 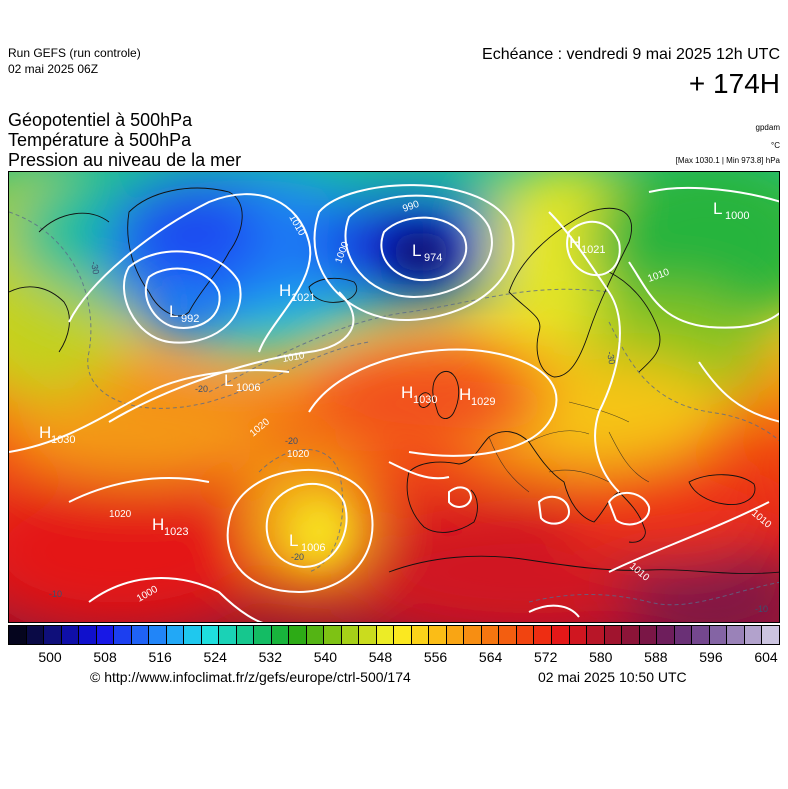 What do you see at coordinates (100, 140) in the screenshot?
I see `parameter-temperature: Température à 500hPa` at bounding box center [100, 140].